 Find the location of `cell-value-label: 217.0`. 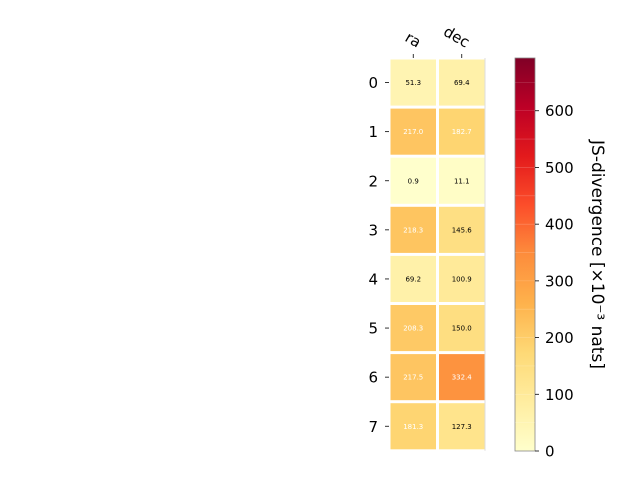

cell-value-label: 217.0 is located at coordinates (413, 132).